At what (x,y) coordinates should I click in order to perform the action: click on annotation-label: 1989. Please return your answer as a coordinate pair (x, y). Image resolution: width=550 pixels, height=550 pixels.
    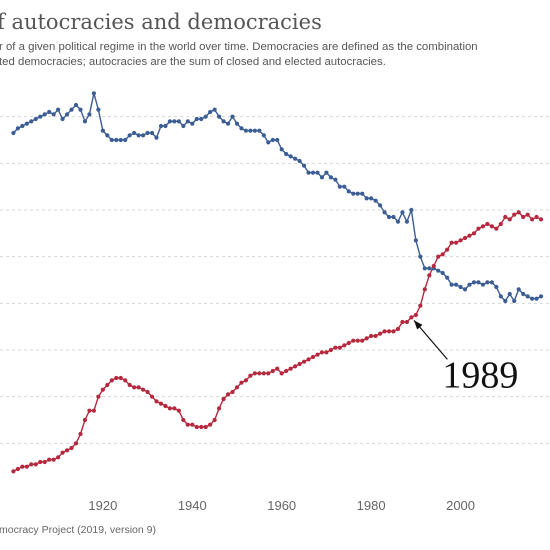
    Looking at the image, I should click on (480, 375).